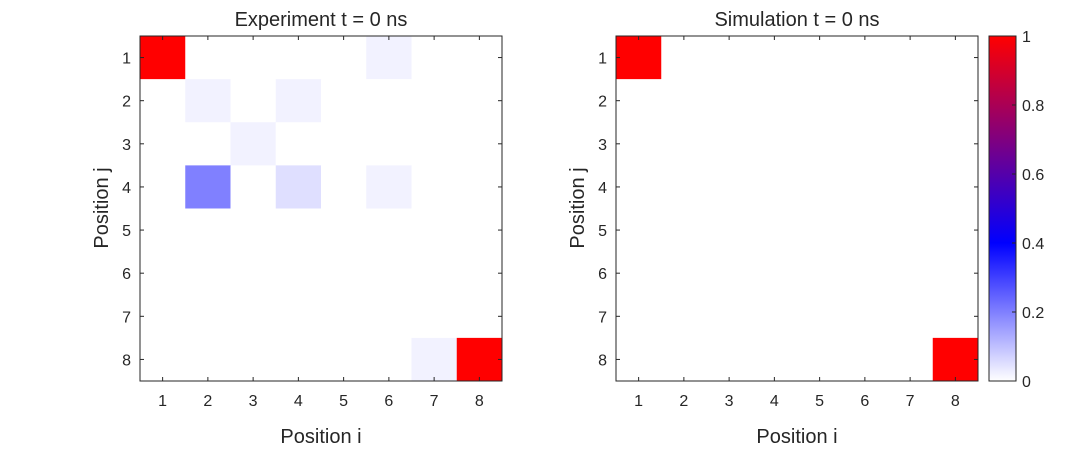  Describe the element at coordinates (864, 401) in the screenshot. I see `simulation-xtick-label: 6` at that location.